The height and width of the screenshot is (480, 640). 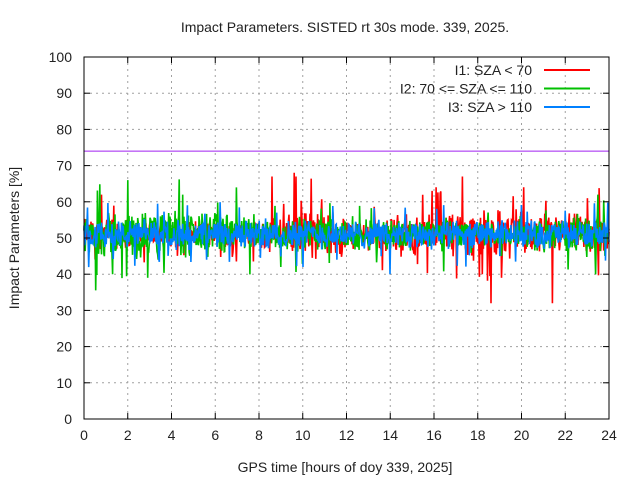 I want to click on y-tick-label: 30, so click(x=64, y=310).